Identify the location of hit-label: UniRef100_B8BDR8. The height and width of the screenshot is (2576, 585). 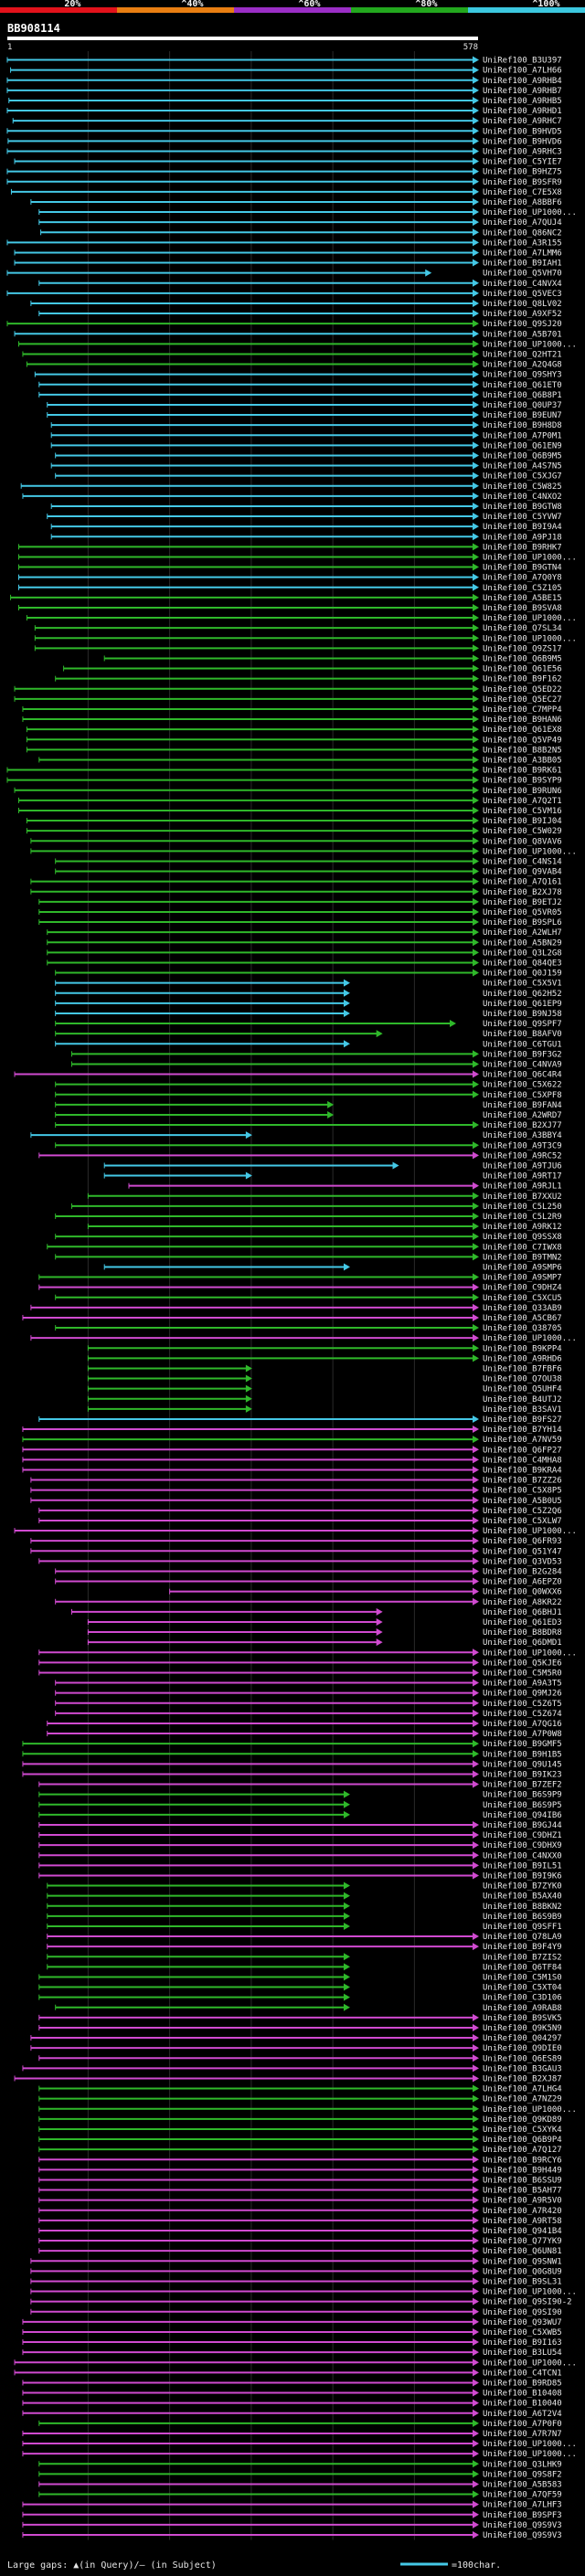
(522, 1633).